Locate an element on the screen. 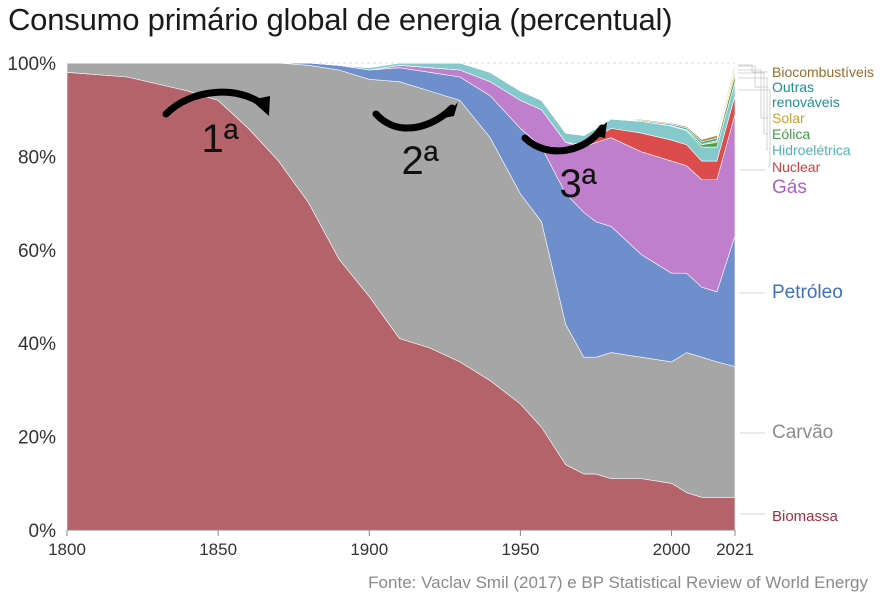 The width and height of the screenshot is (886, 602). era-label: 1ª is located at coordinates (219, 139).